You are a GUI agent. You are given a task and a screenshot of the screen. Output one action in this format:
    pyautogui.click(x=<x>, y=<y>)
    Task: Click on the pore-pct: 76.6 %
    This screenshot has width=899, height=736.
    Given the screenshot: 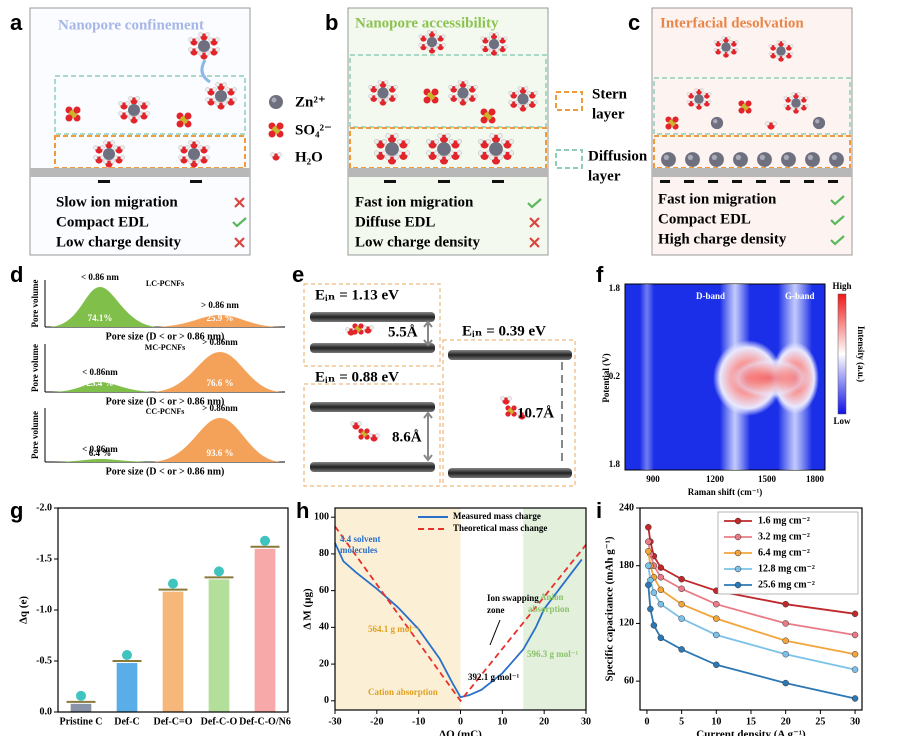 What is the action you would take?
    pyautogui.click(x=220, y=383)
    